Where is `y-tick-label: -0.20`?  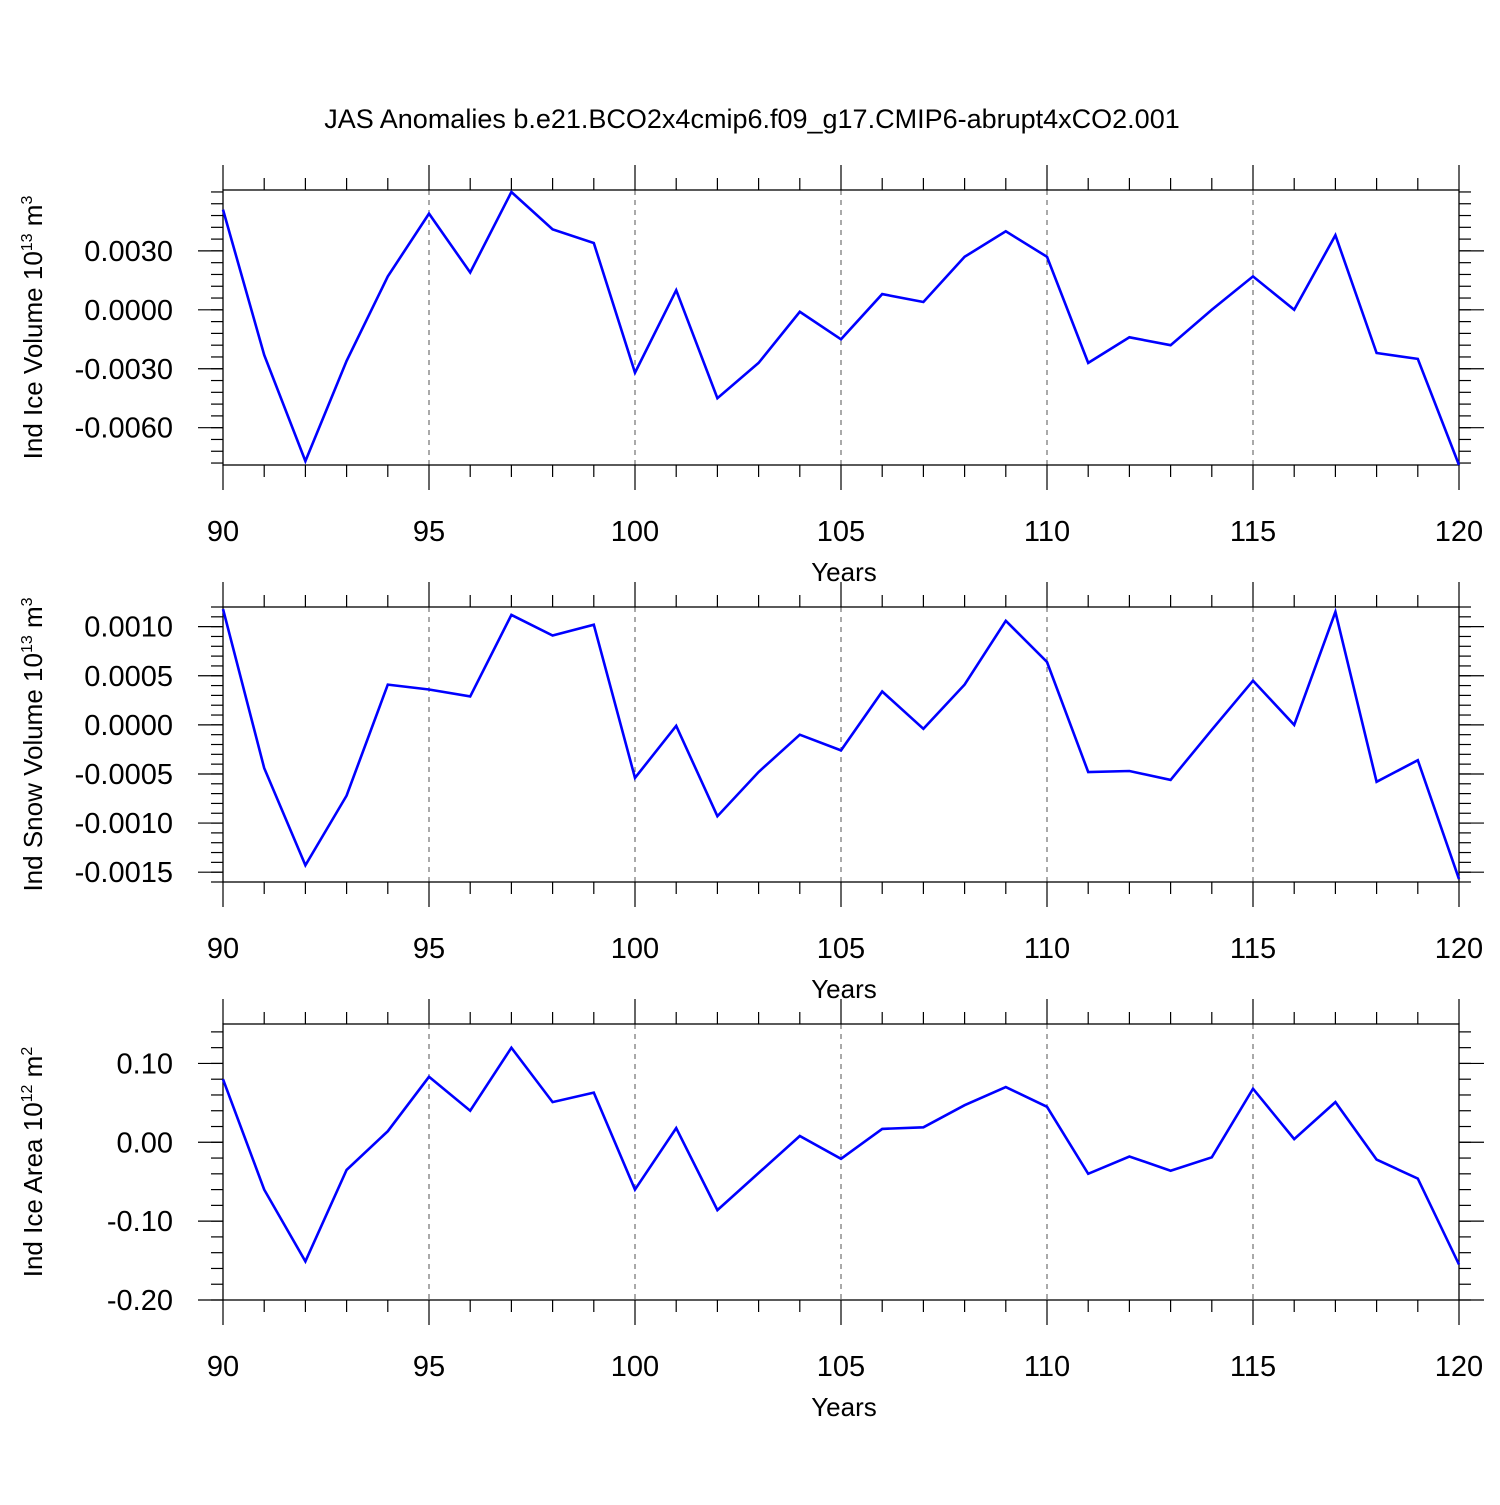 y-tick-label: -0.20 is located at coordinates (140, 1301).